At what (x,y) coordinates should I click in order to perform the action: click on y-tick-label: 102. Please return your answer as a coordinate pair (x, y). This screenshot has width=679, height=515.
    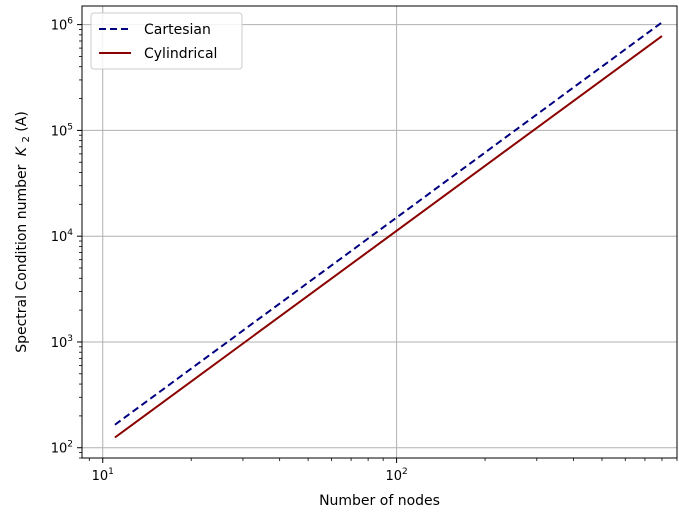
    Looking at the image, I should click on (62, 448).